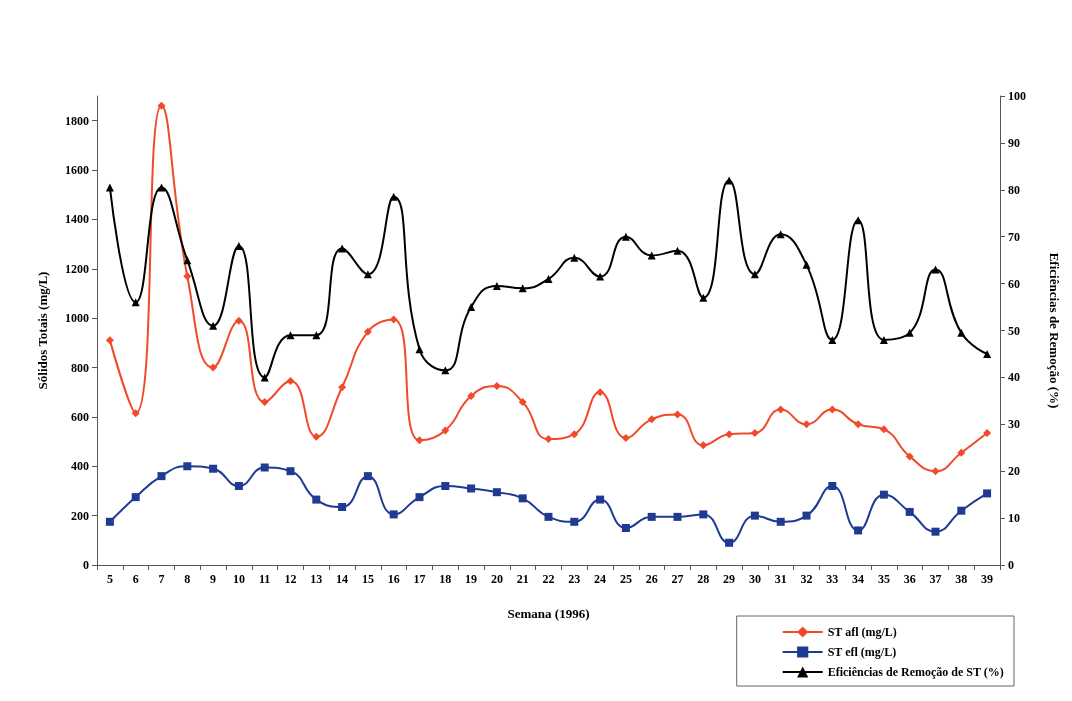 The width and height of the screenshot is (1072, 701). I want to click on x-tick-label: 17, so click(419, 579).